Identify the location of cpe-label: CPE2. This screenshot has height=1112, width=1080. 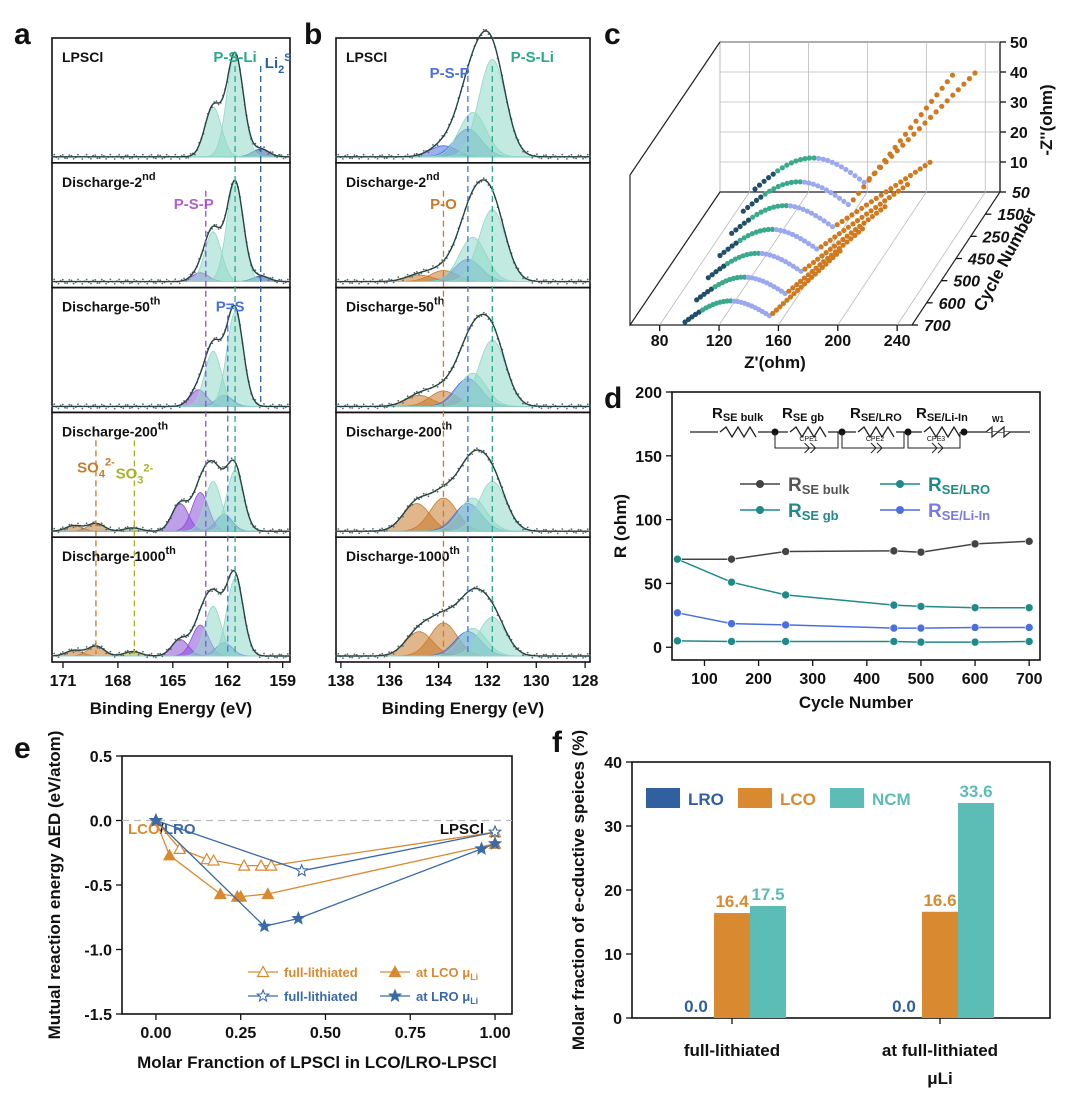
(875, 439).